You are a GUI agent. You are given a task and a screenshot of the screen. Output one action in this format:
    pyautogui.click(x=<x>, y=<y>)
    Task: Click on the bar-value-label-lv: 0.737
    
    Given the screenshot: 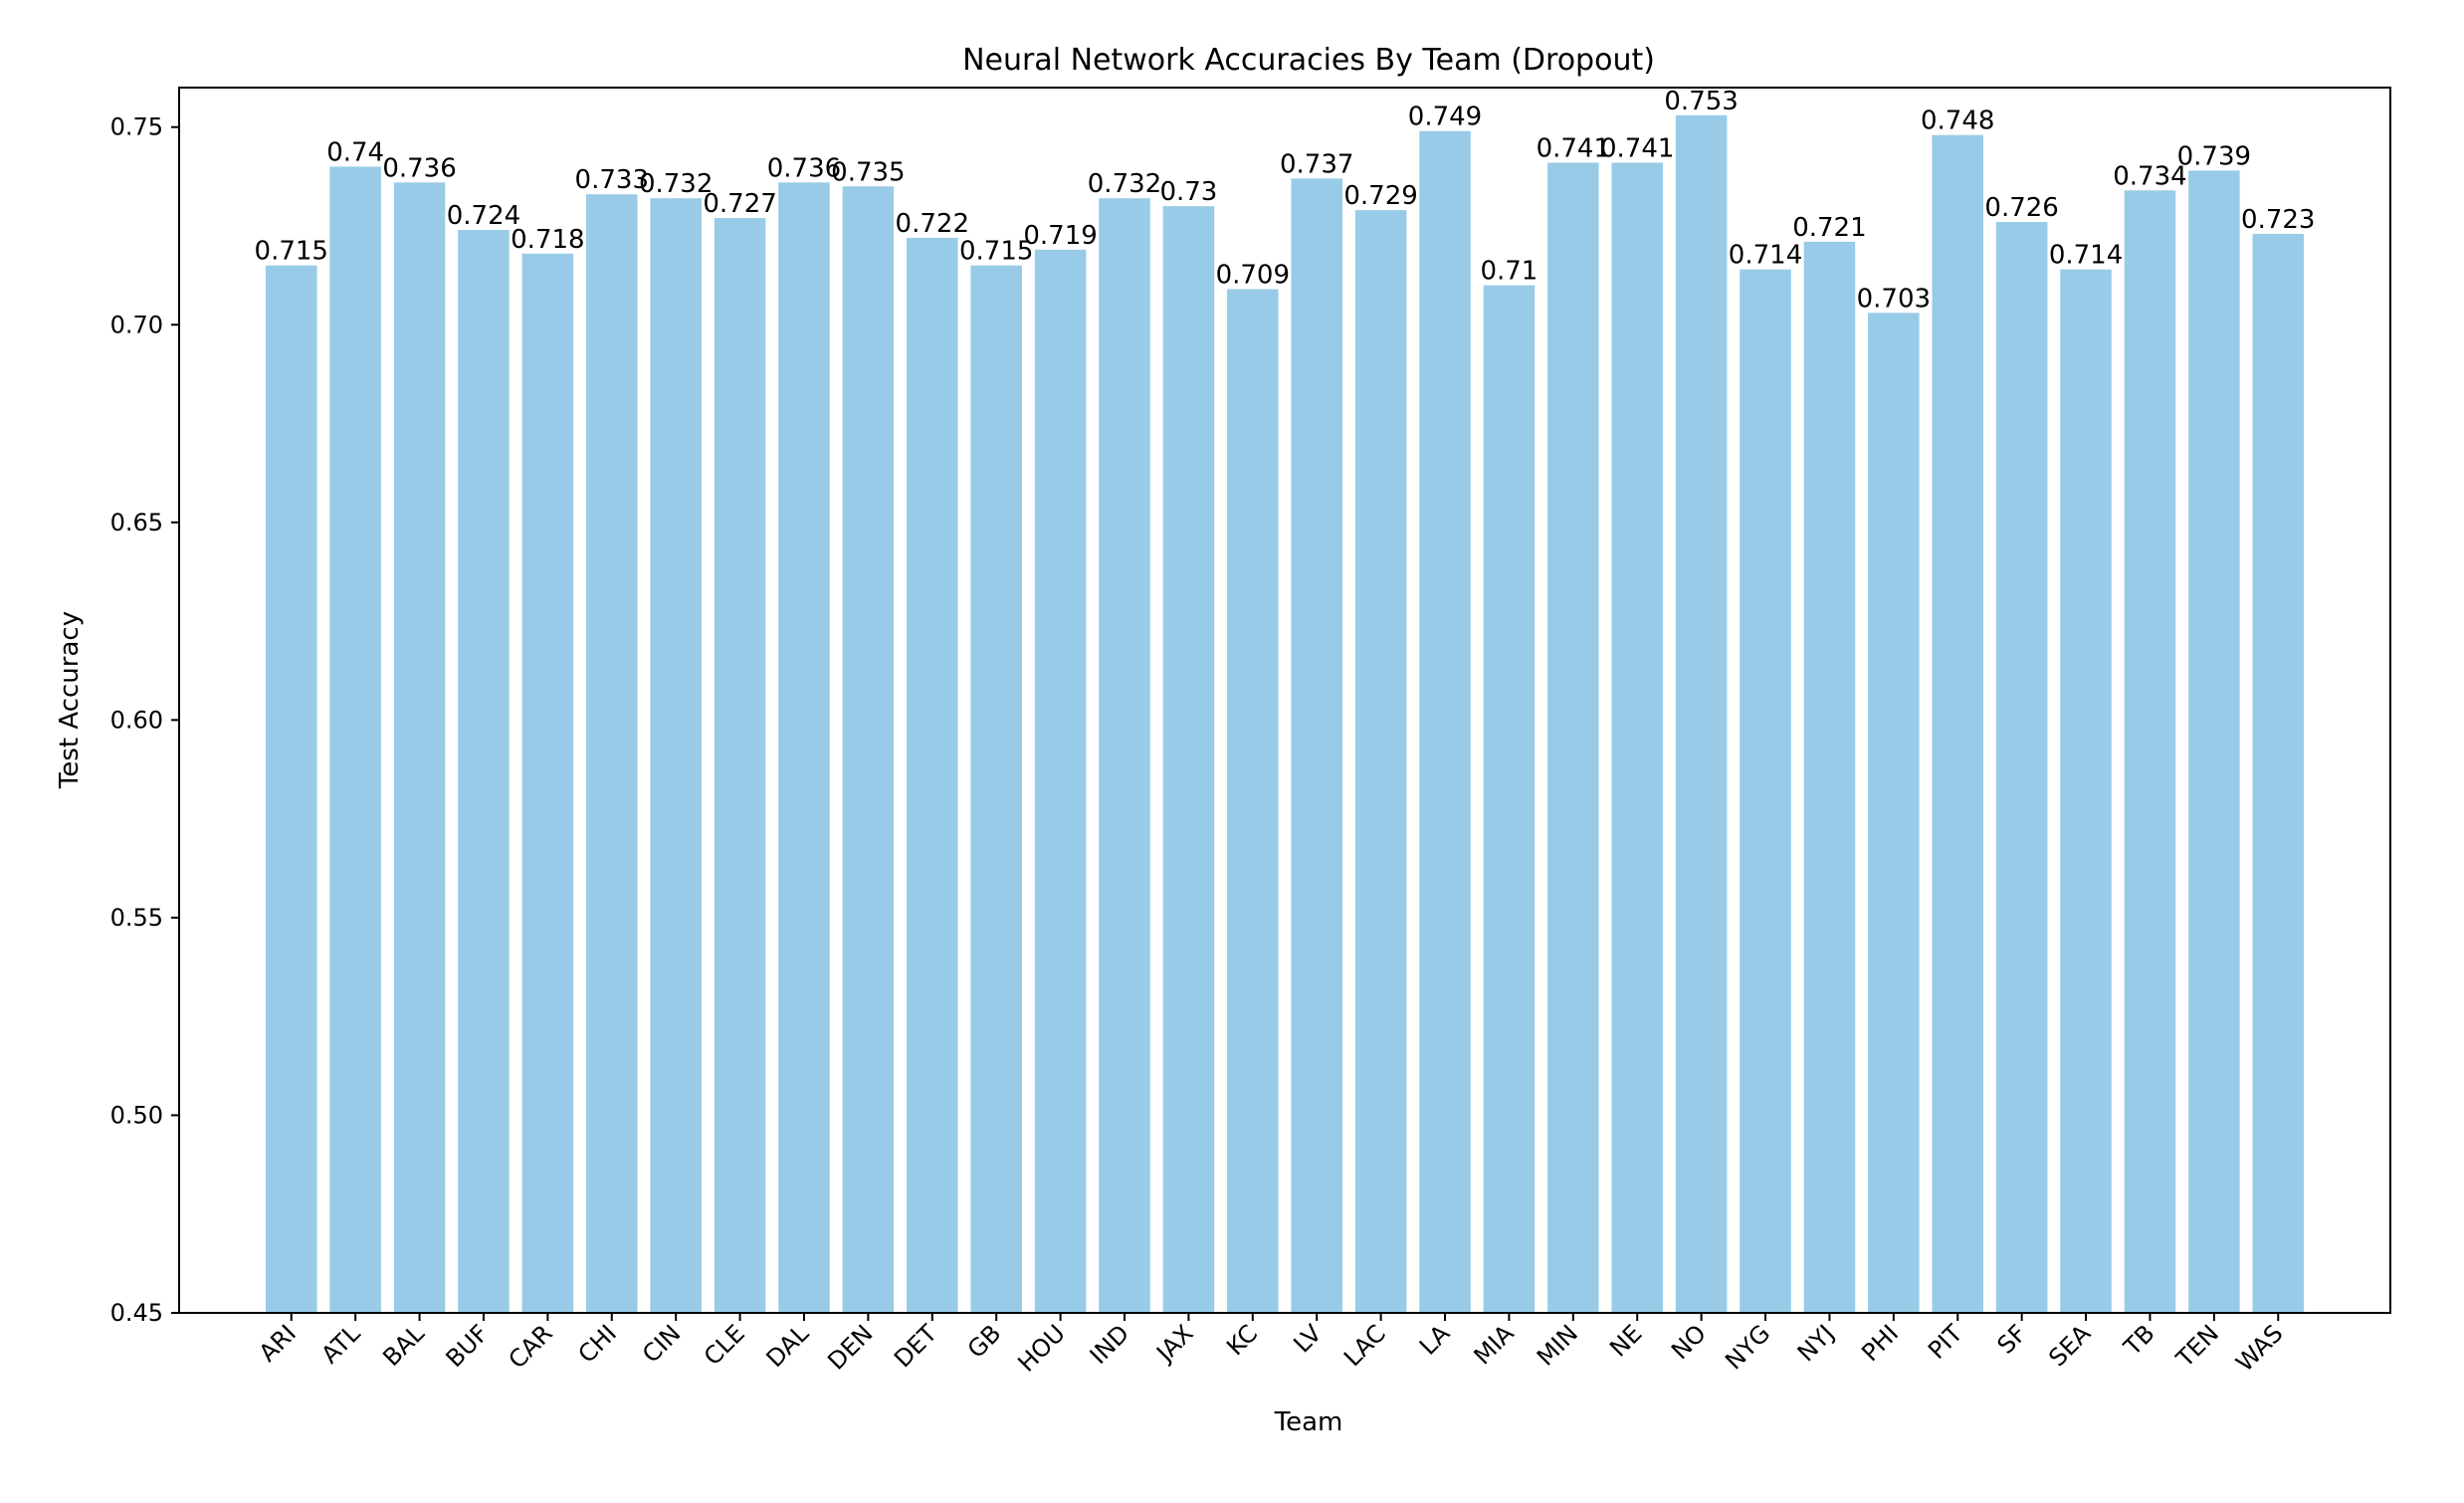 What is the action you would take?
    pyautogui.click(x=1317, y=164)
    